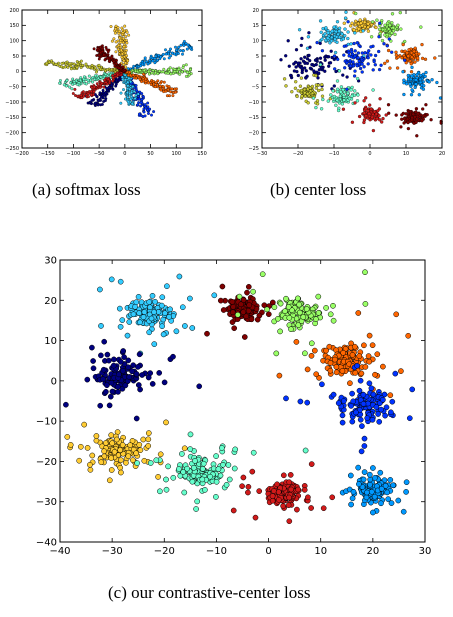 This screenshot has width=453, height=617. Describe the element at coordinates (46, 543) in the screenshot. I see `y-tick-label: −40` at that location.